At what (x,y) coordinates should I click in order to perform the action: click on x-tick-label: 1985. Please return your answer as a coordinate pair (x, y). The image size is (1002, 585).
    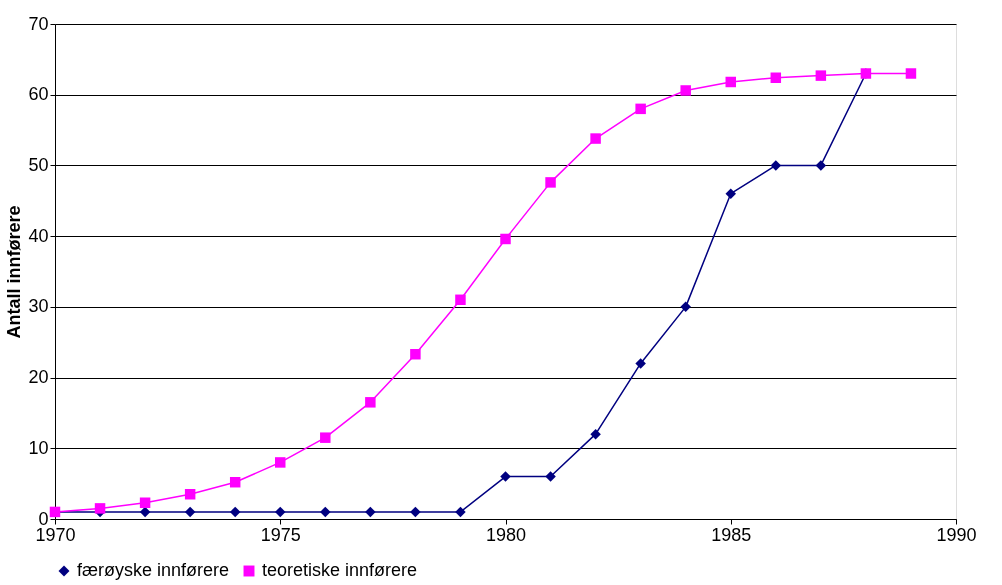
    Looking at the image, I should click on (731, 534).